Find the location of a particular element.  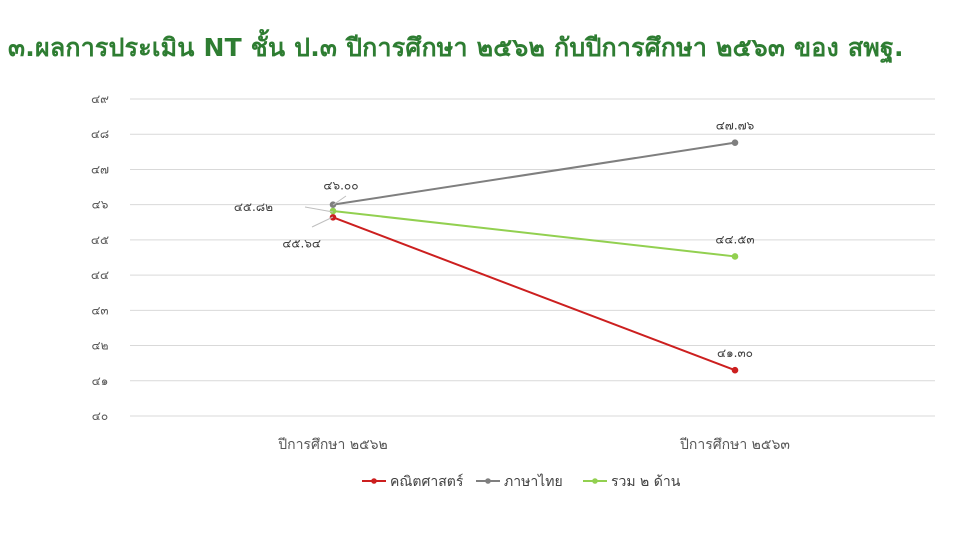

y-tick-label: ๔๑ is located at coordinates (100, 381).